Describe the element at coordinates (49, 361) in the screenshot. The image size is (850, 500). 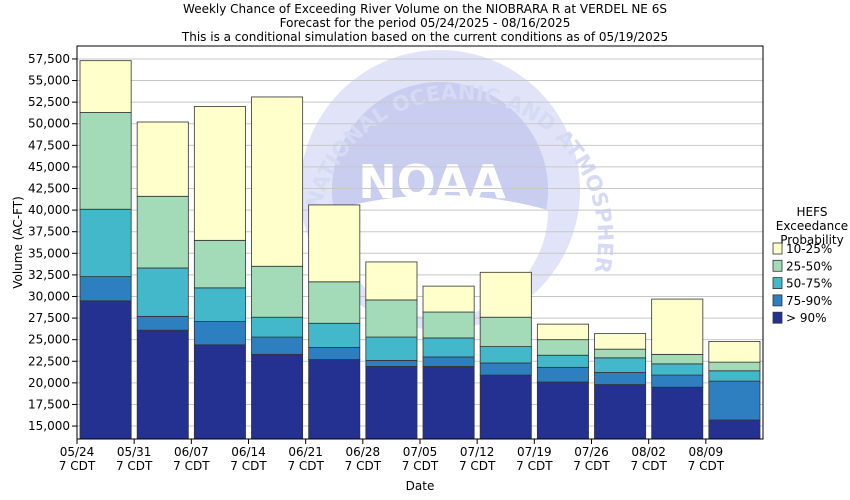
I see `y-tick-label: 22,500` at that location.